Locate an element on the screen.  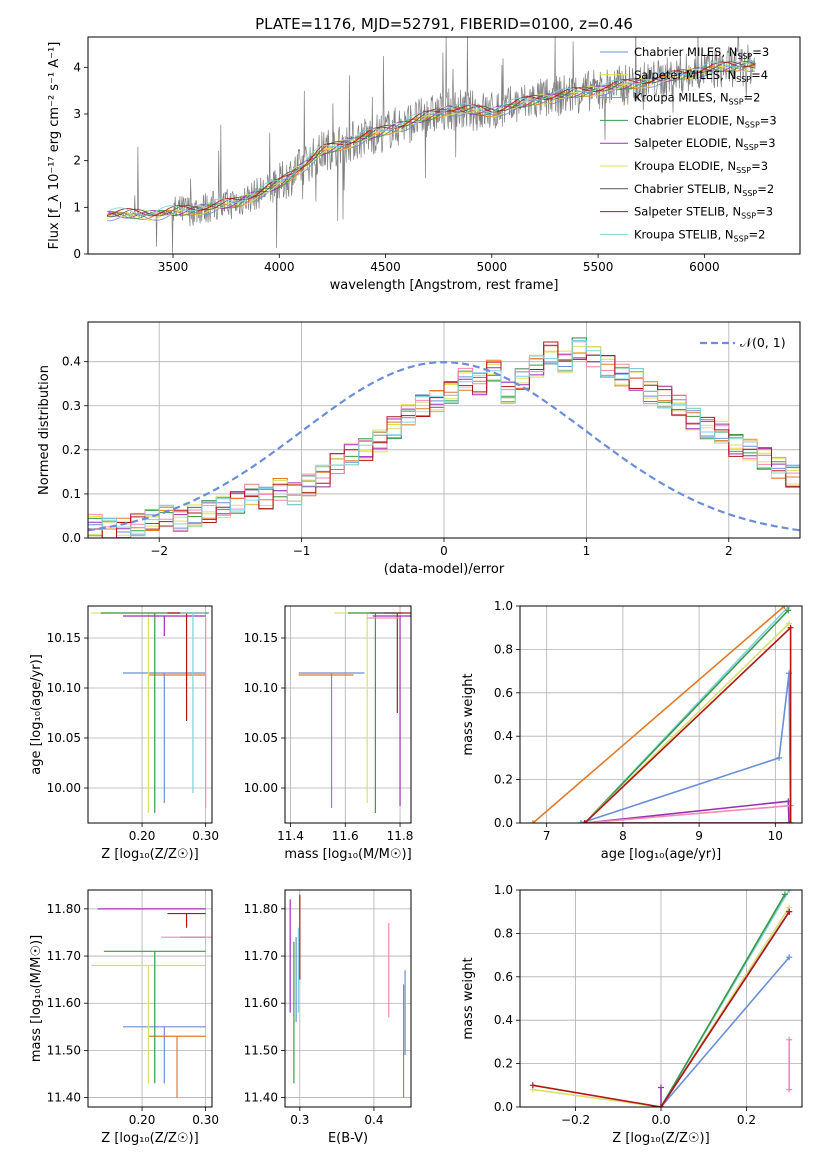
tick-label-x: −0.2 is located at coordinates (575, 1120).